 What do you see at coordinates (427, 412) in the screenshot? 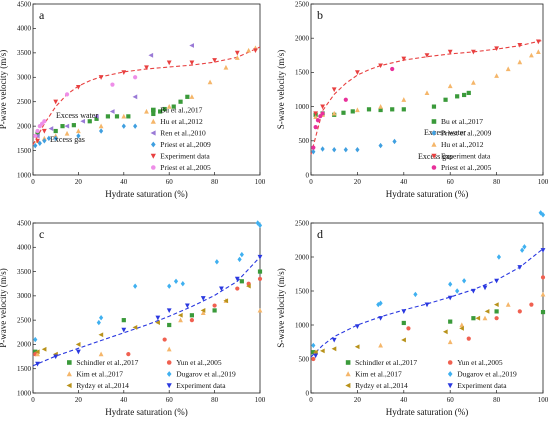
I see `x-axis-label: Hydrate saturation (%)` at bounding box center [427, 412].